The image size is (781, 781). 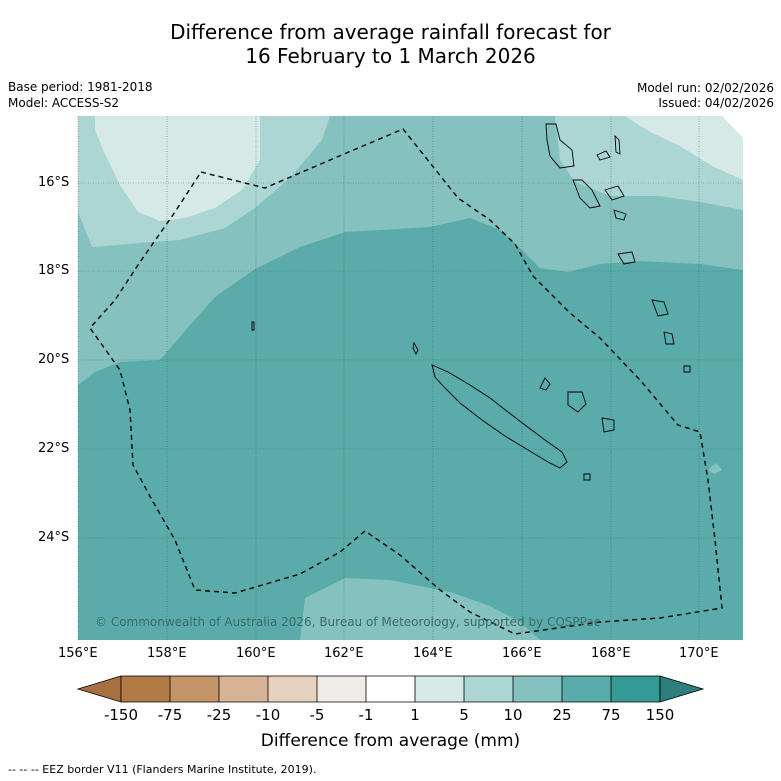 I want to click on lon-label-170e: 170°E, so click(x=699, y=653).